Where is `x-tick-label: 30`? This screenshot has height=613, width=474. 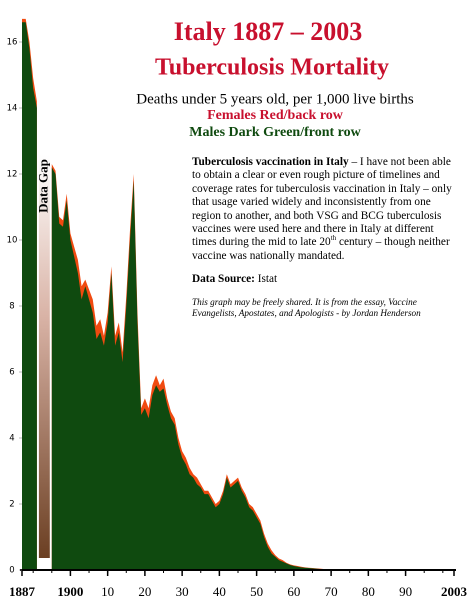
x-tick-label: 30 is located at coordinates (182, 591).